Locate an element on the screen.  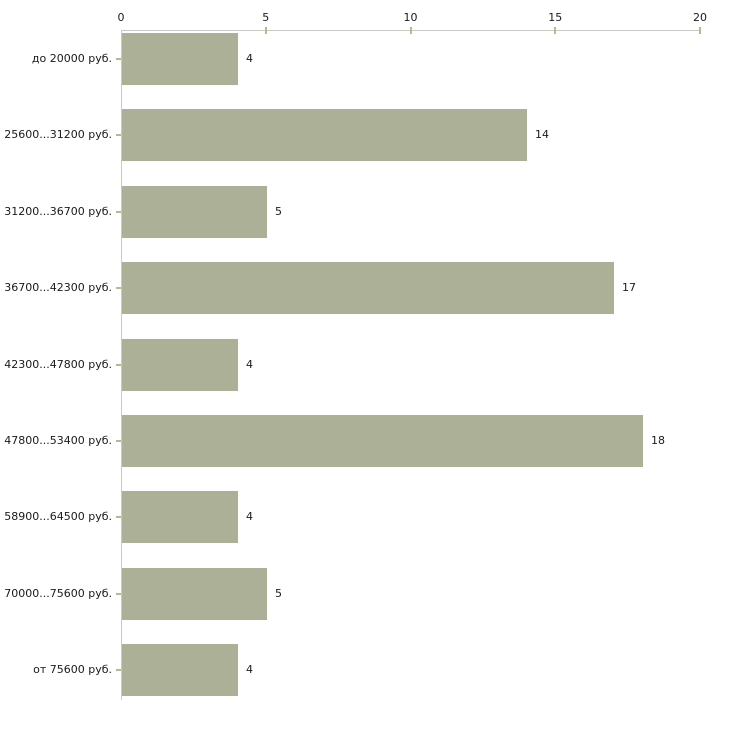
category-label: 47800...53400 руб. is located at coordinates (58, 440).